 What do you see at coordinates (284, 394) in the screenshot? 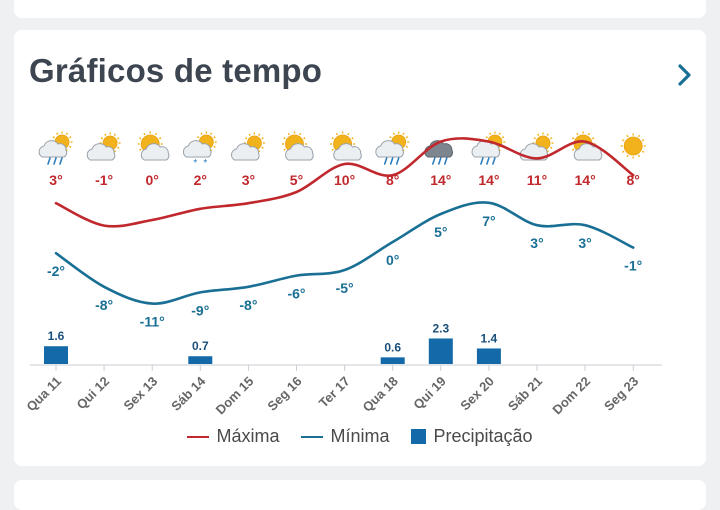
I see `x-tick-label: Seg 16` at bounding box center [284, 394].